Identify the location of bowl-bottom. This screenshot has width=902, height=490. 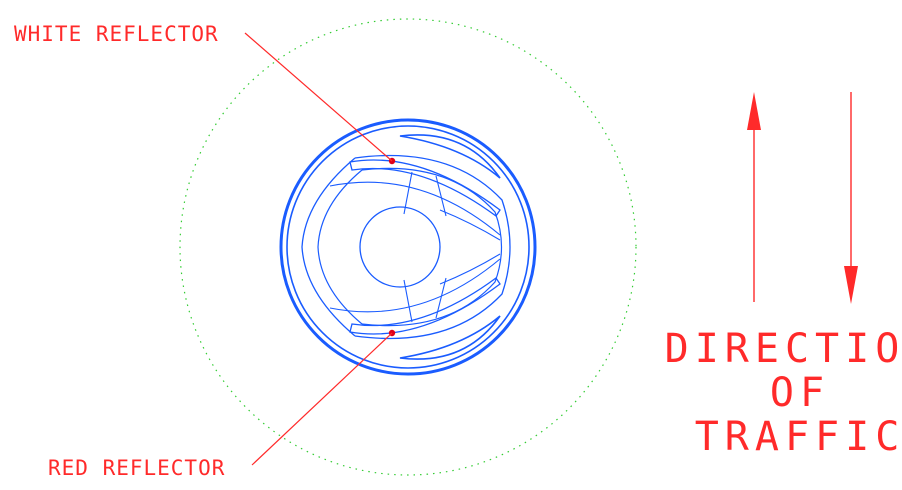
(415, 285).